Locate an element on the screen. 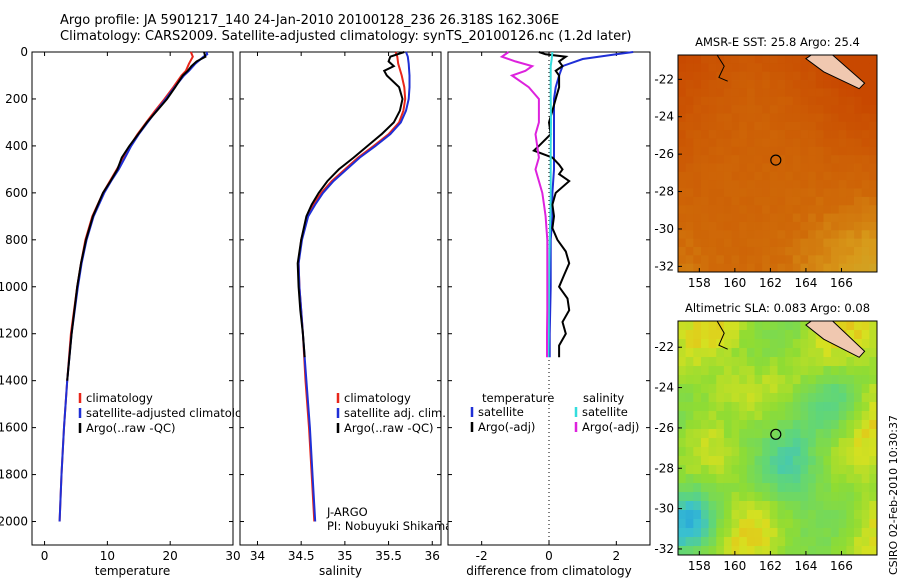  sla_map-title: Altimetric SLA: 0.083 Argo: 0.08 is located at coordinates (777, 308).